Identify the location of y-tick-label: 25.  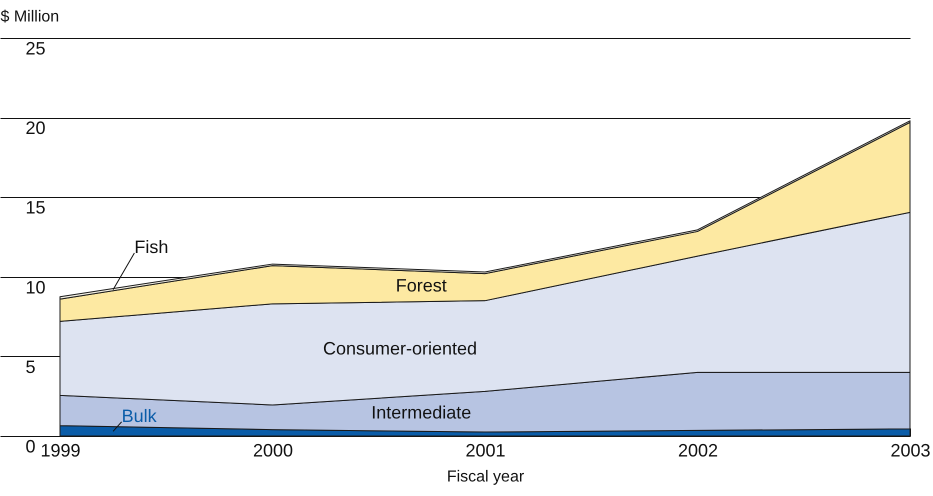
(36, 48).